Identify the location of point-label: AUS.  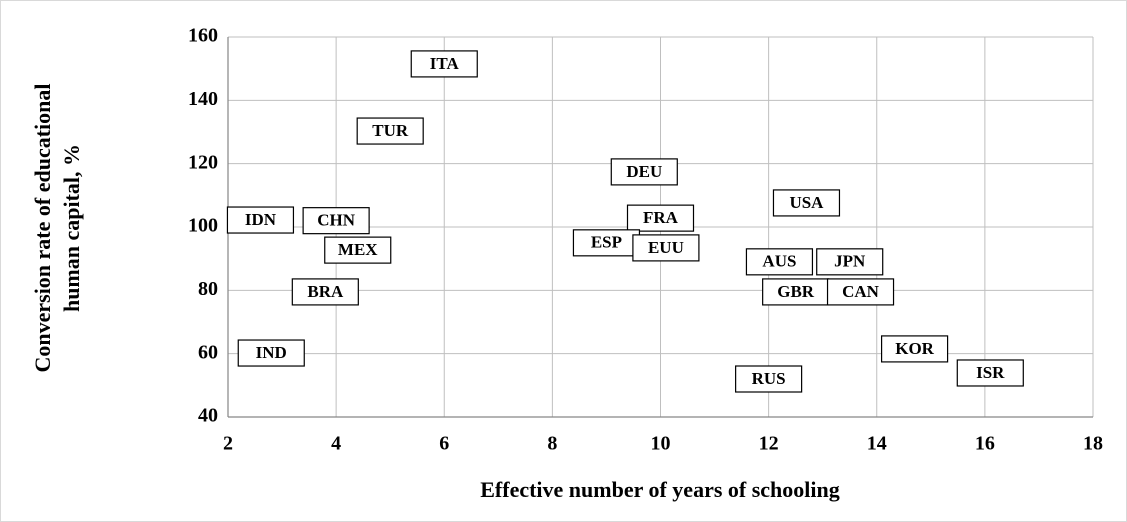
(779, 261).